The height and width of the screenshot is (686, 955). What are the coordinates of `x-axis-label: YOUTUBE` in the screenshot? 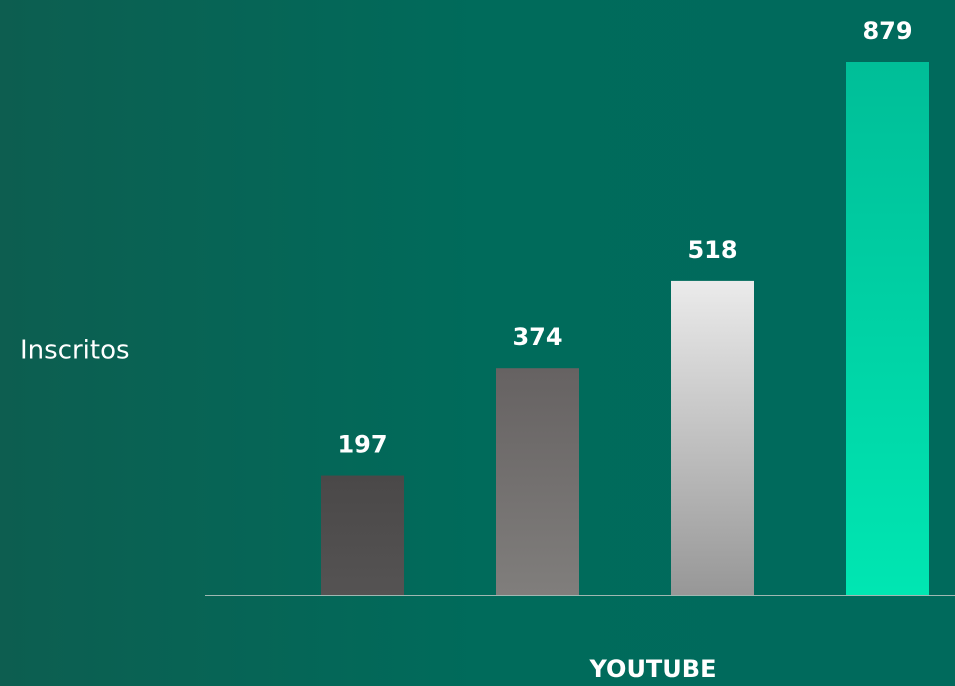 It's located at (653, 669).